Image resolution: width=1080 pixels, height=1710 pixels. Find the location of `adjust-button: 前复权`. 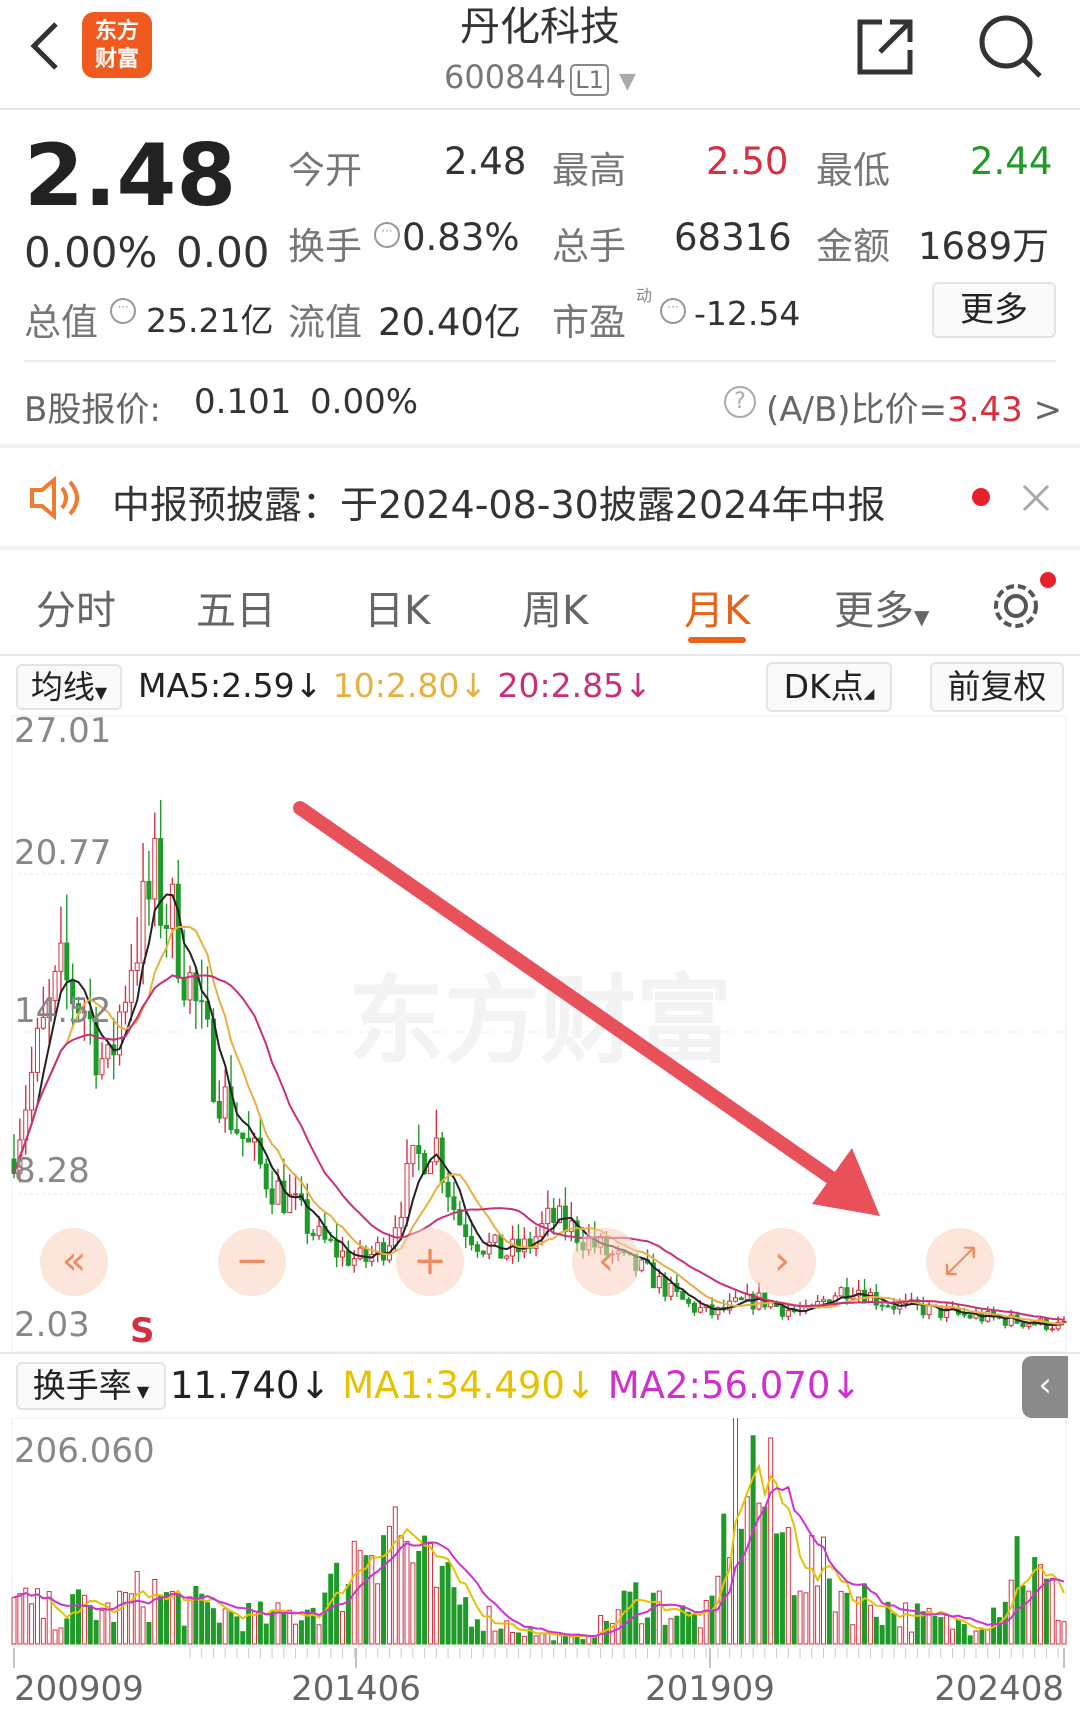

adjust-button: 前复权 is located at coordinates (997, 687).